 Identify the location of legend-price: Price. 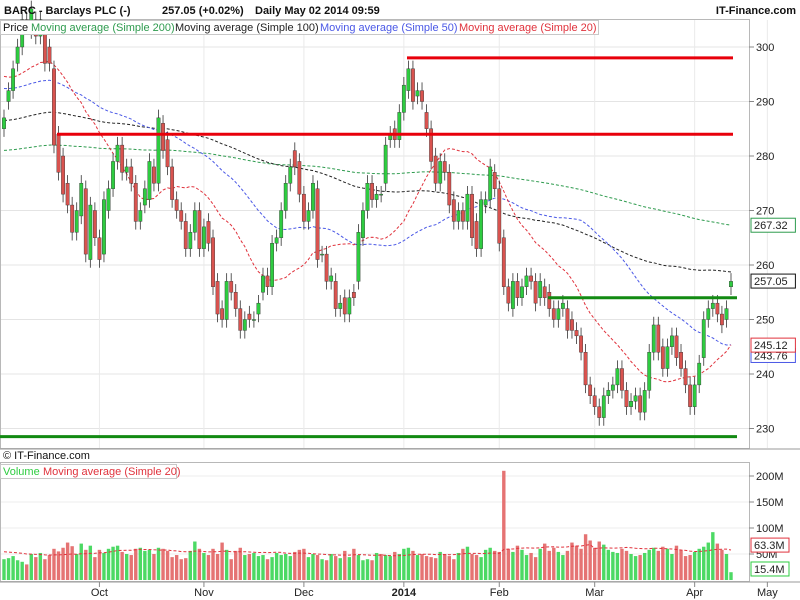
(15, 28).